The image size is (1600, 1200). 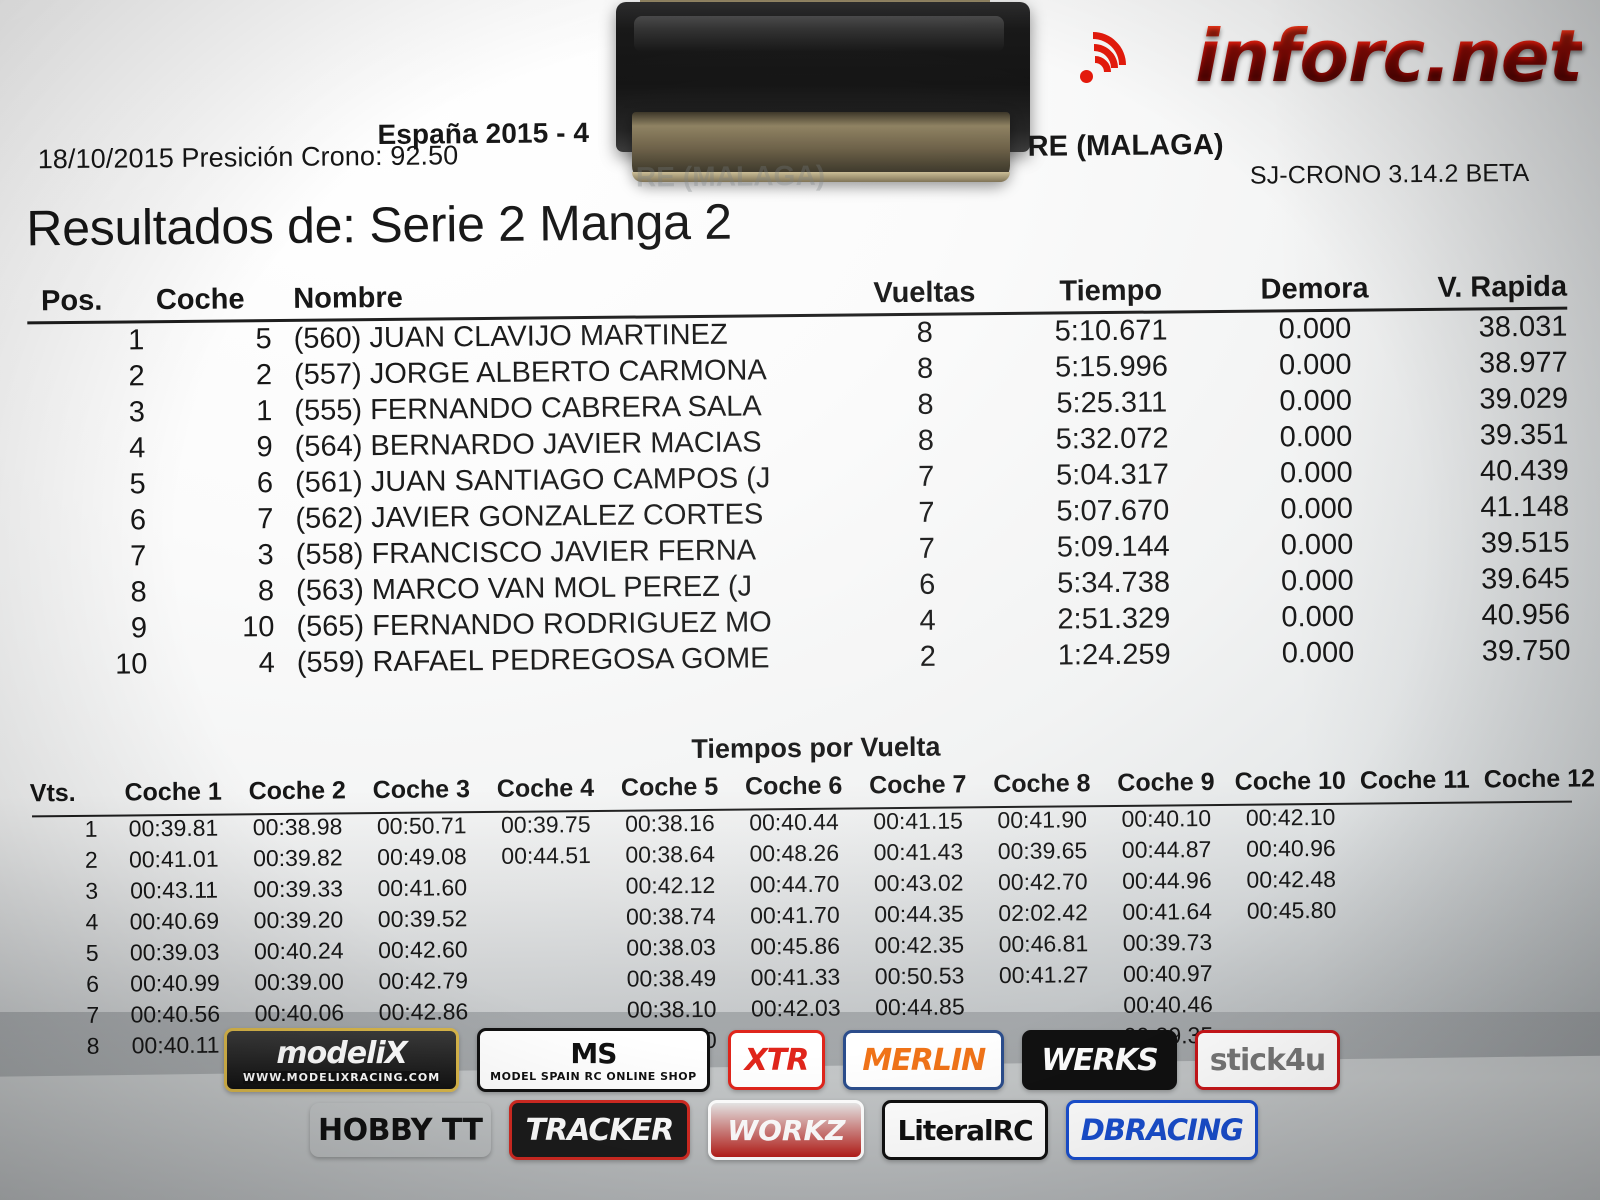 I want to click on col-vueltas: Vueltas, so click(x=924, y=293).